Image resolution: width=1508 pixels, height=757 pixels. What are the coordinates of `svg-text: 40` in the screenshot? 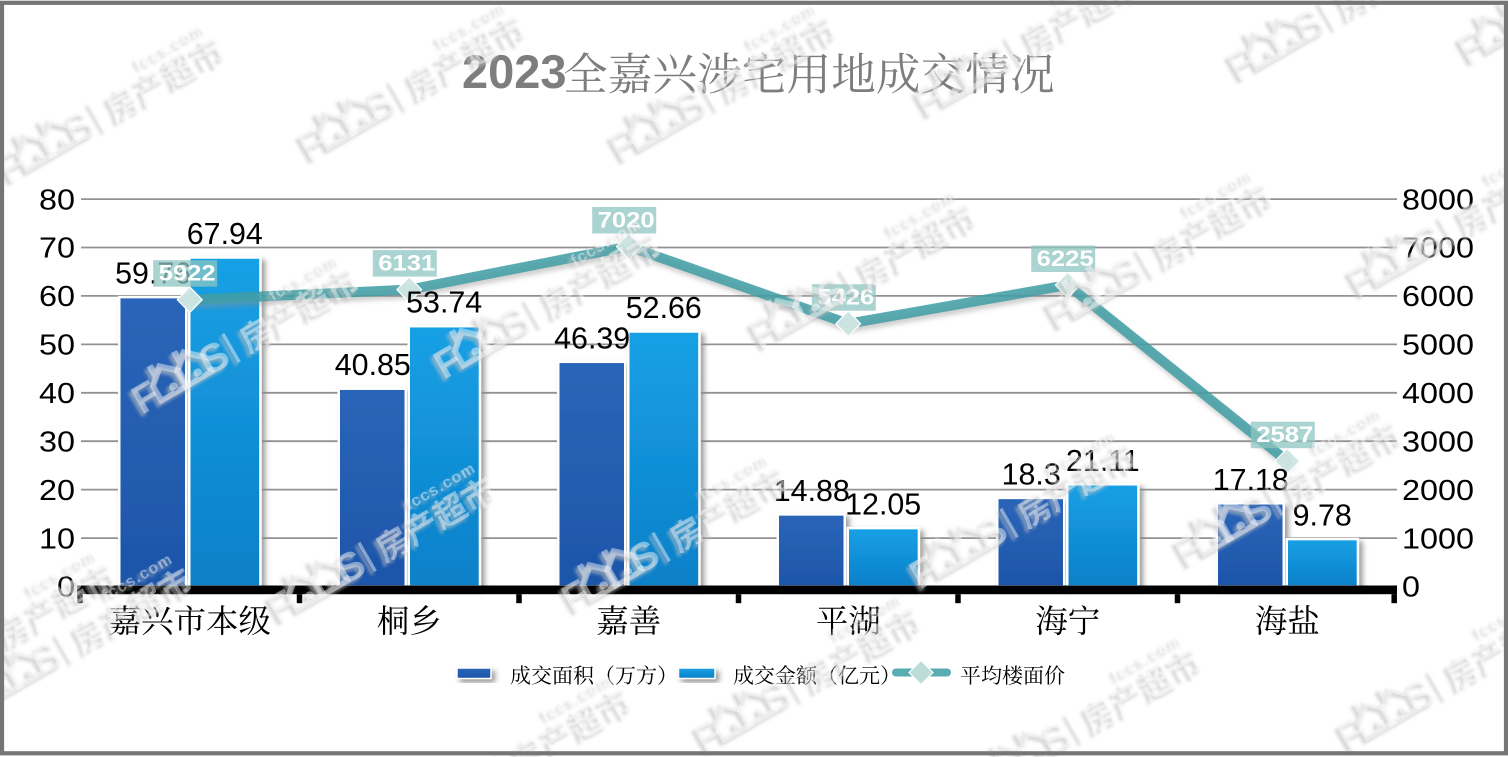 It's located at (57, 394).